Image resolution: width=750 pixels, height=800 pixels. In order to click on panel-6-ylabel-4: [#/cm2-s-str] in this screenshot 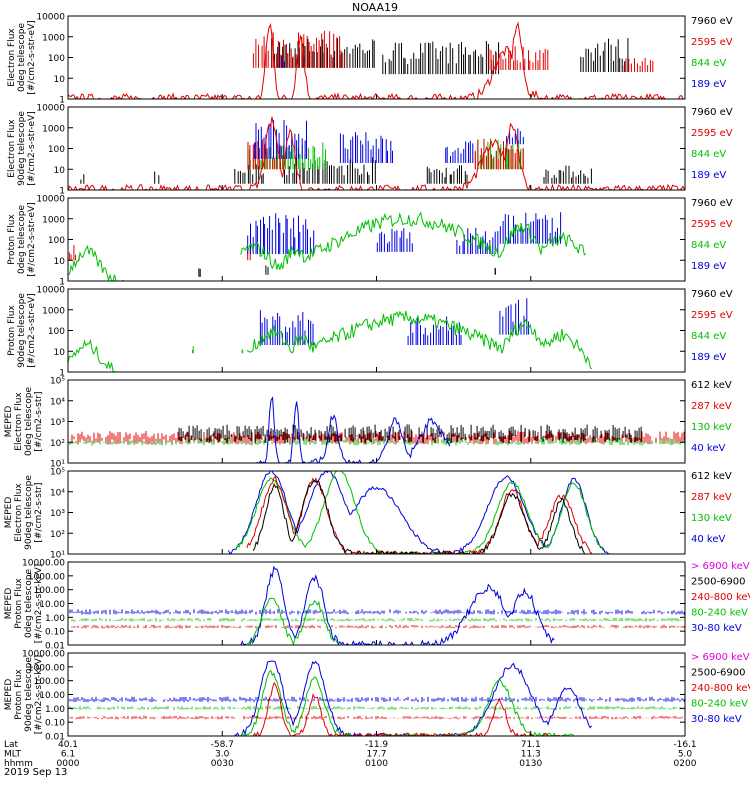, I will do `click(39, 512)`.